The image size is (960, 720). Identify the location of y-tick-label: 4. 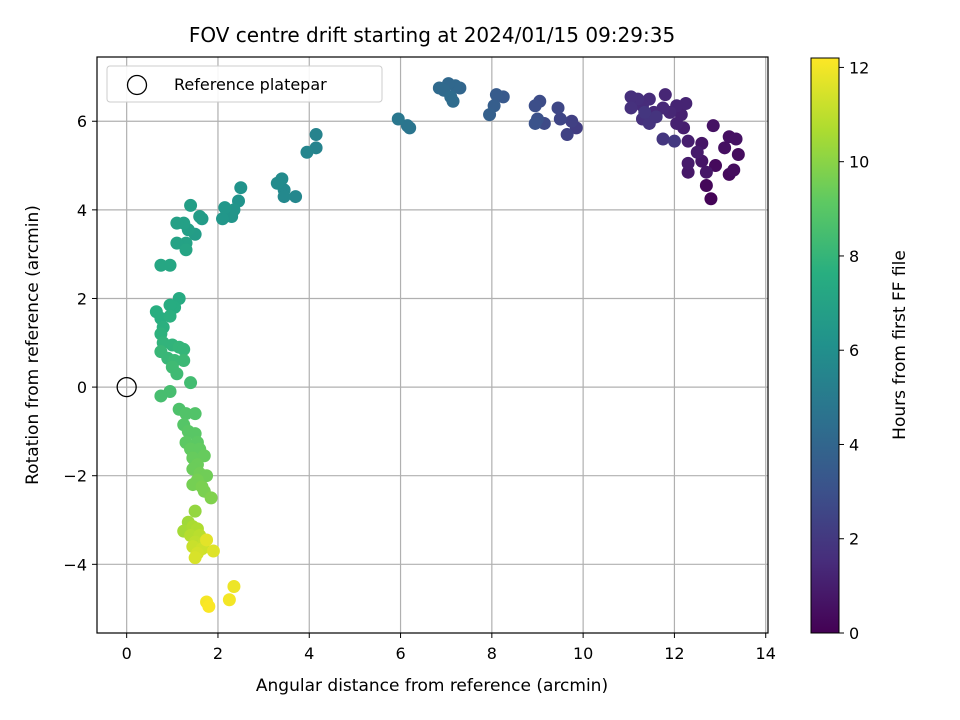
(82, 210).